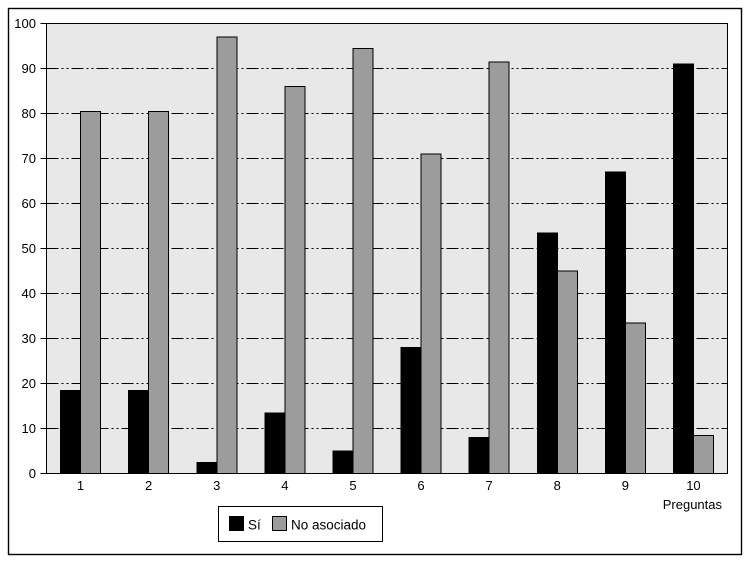 The image size is (750, 568). I want to click on y-tick-label: 30, so click(29, 338).